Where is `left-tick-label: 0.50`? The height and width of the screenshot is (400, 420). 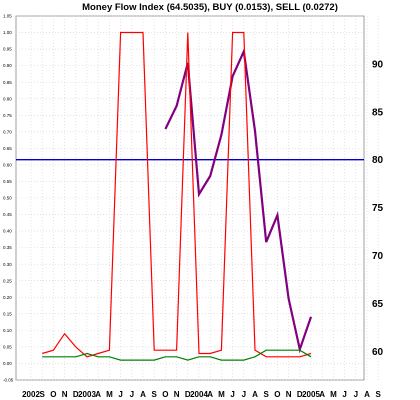
left-tick-label: 0.50 is located at coordinates (7, 198).